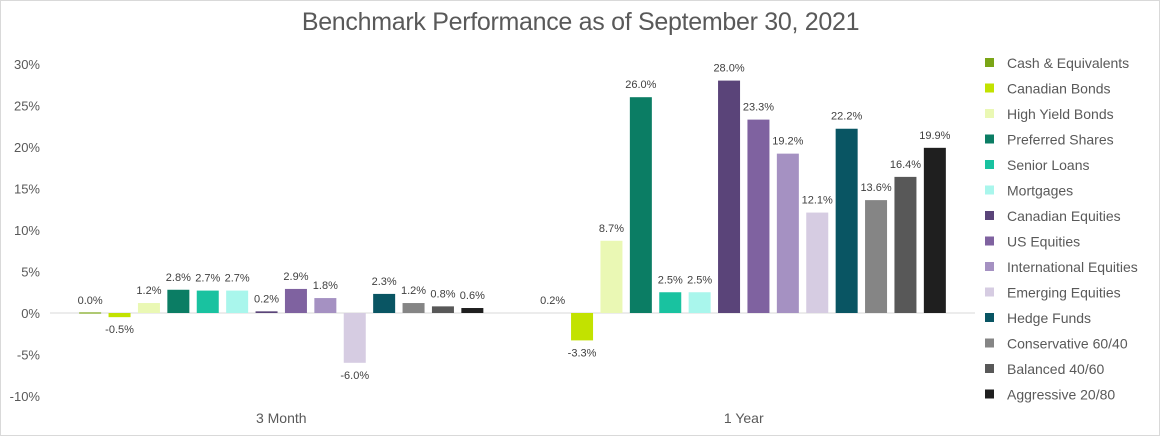 Image resolution: width=1161 pixels, height=437 pixels. Describe the element at coordinates (1040, 191) in the screenshot. I see `legend-label: Mortgages` at that location.